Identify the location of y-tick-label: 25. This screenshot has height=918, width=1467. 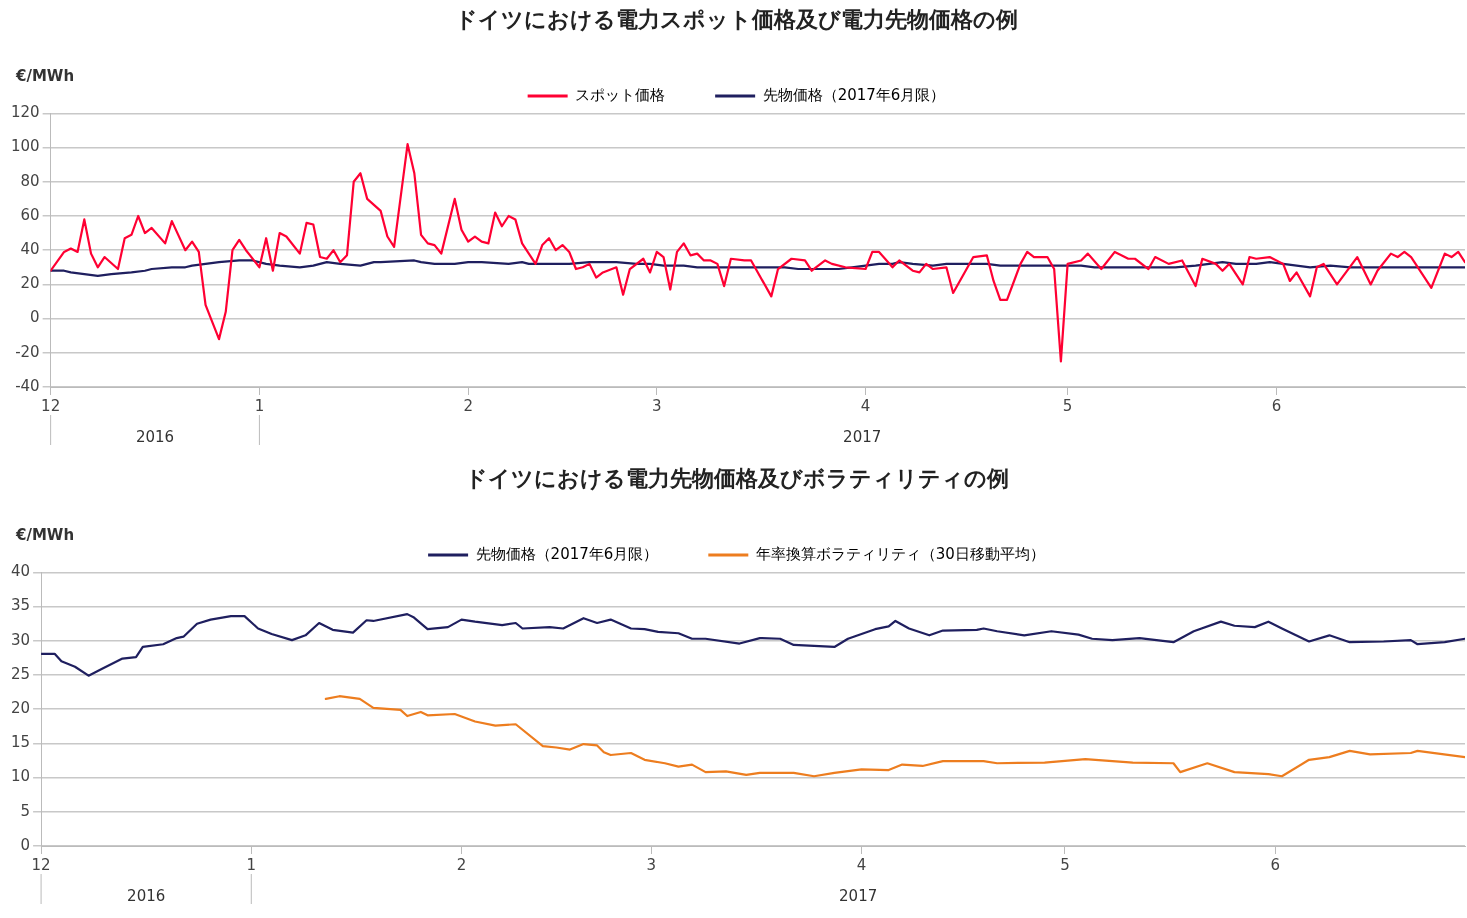
(20, 673).